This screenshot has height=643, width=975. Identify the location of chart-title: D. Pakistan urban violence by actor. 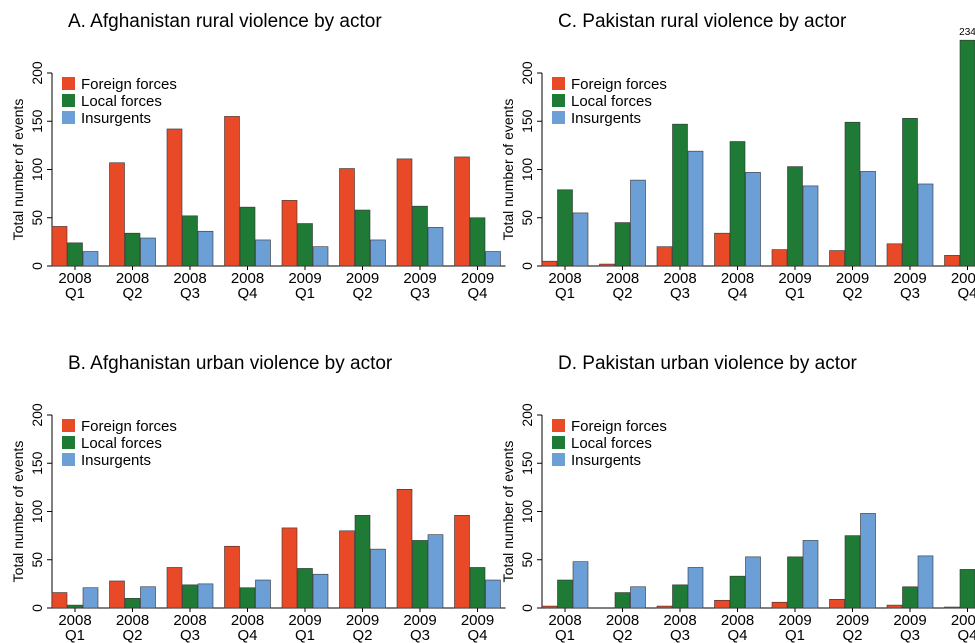
(708, 363).